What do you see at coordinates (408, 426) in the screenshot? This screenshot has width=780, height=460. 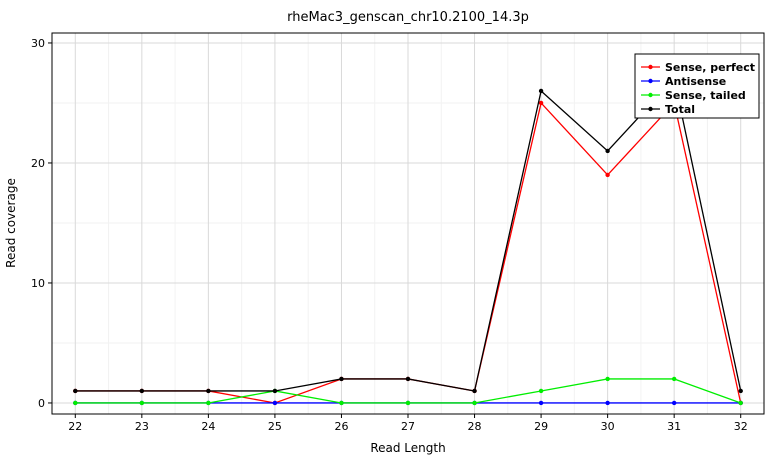 I see `x-tick-label: 27` at bounding box center [408, 426].